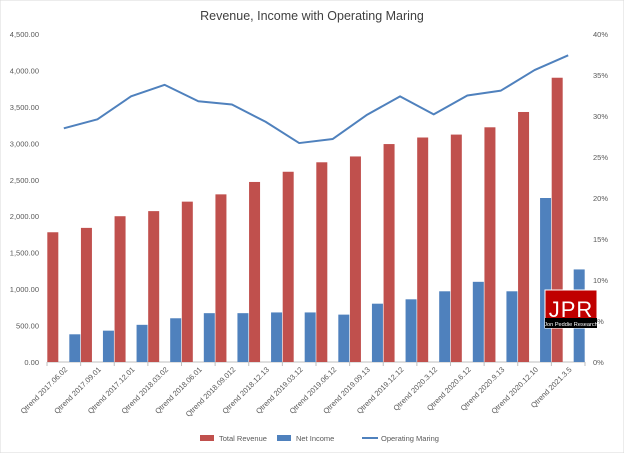  I want to click on y-left-tick-label: 4,500.00, so click(24, 34).